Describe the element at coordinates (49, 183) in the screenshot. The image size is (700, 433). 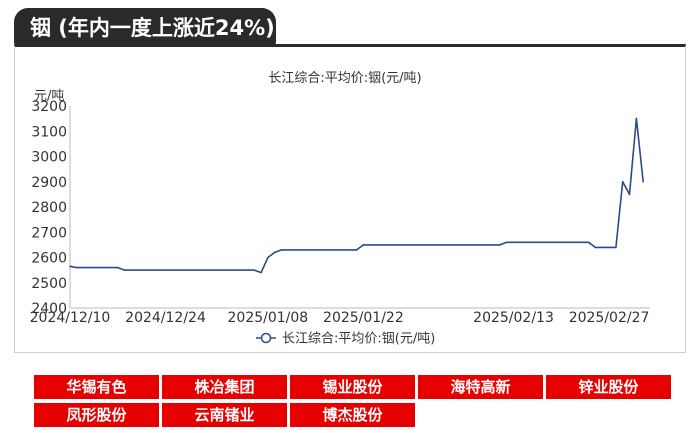
I see `y-tick-label: 2900` at that location.